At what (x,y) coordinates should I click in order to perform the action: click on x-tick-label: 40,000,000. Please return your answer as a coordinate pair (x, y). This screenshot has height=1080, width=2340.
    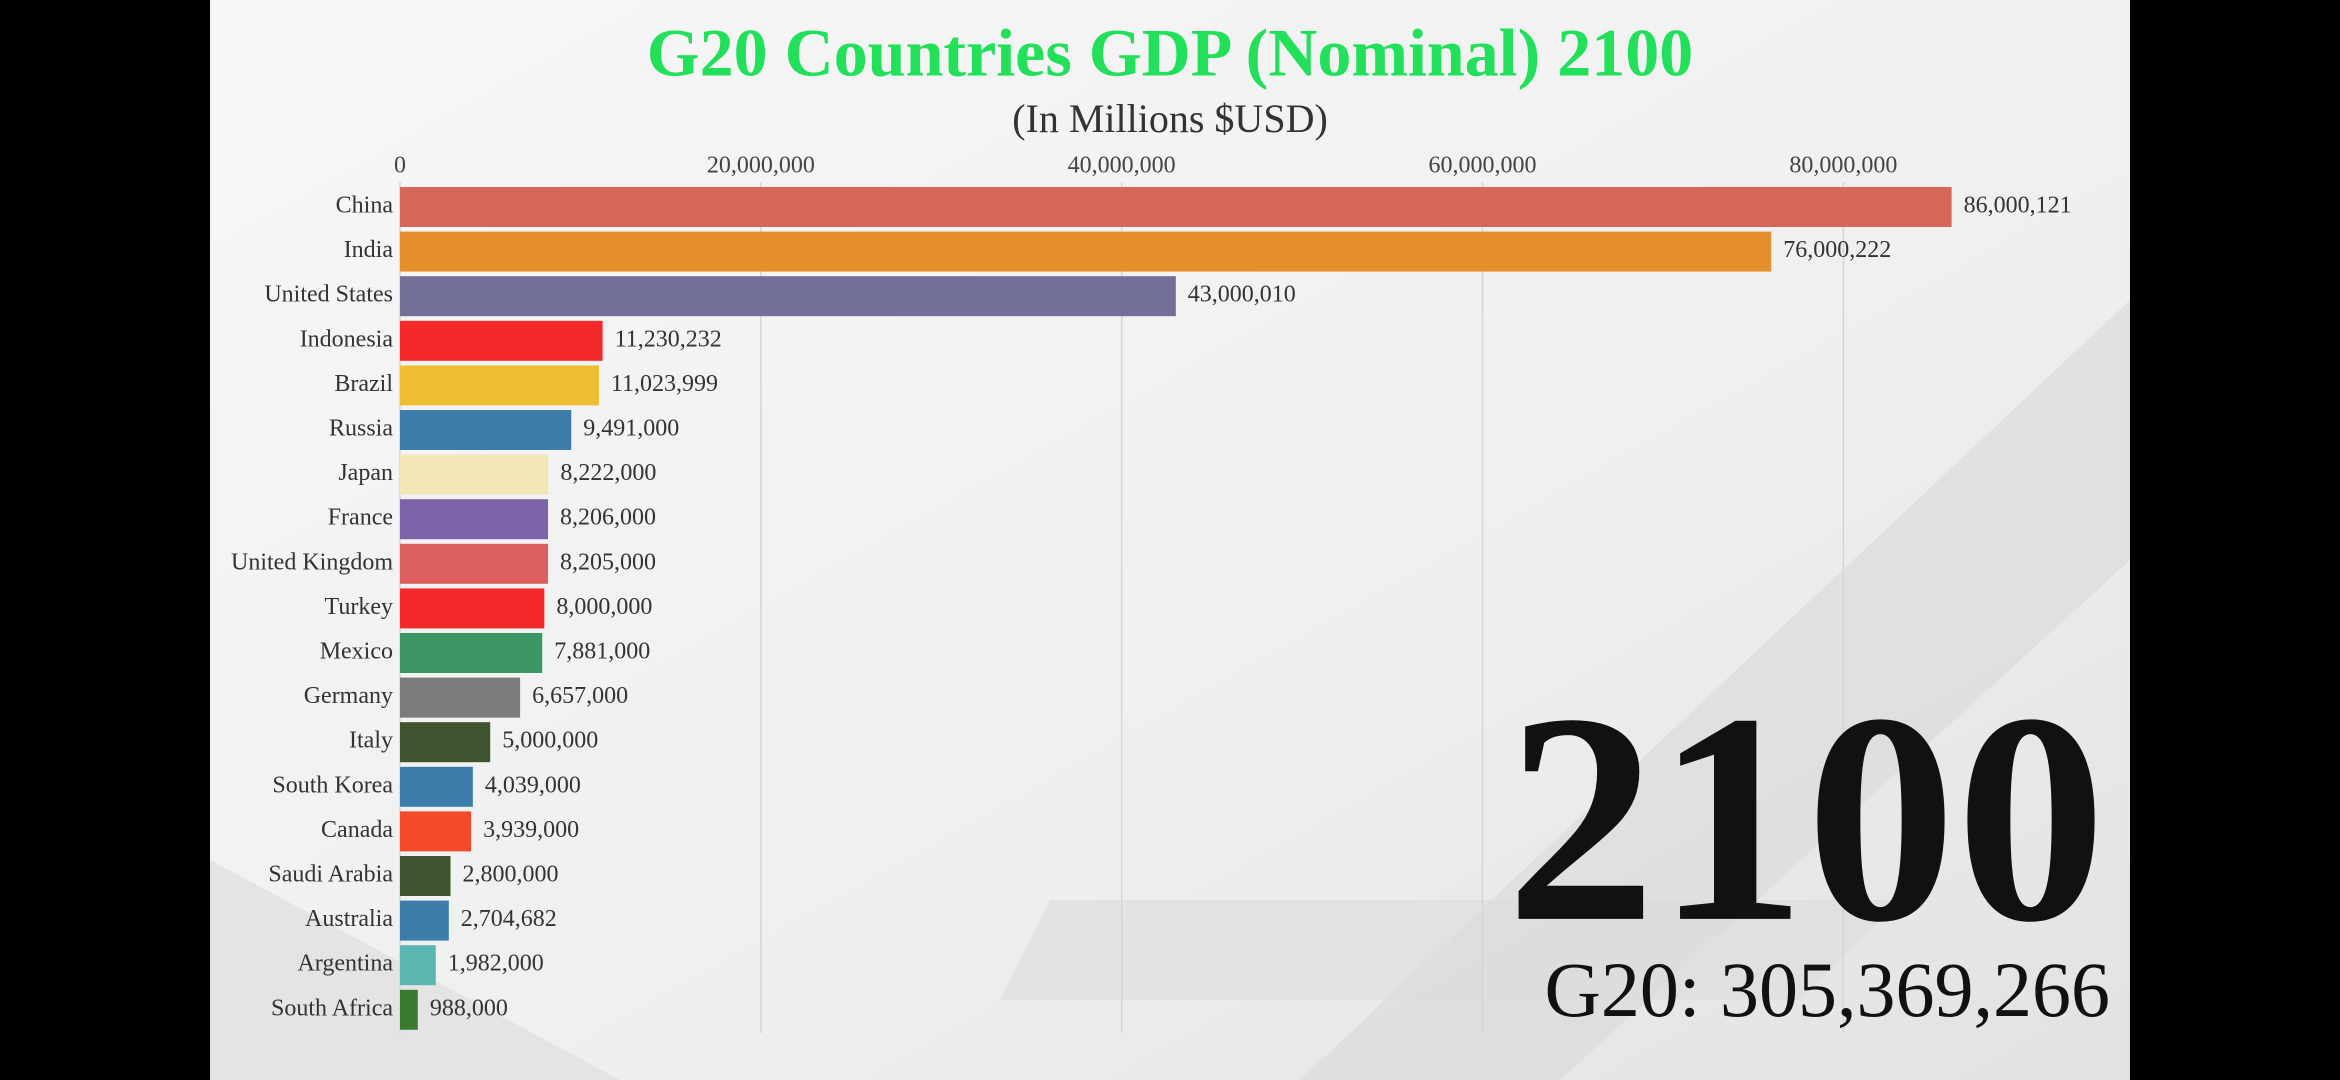
    Looking at the image, I should click on (1122, 166).